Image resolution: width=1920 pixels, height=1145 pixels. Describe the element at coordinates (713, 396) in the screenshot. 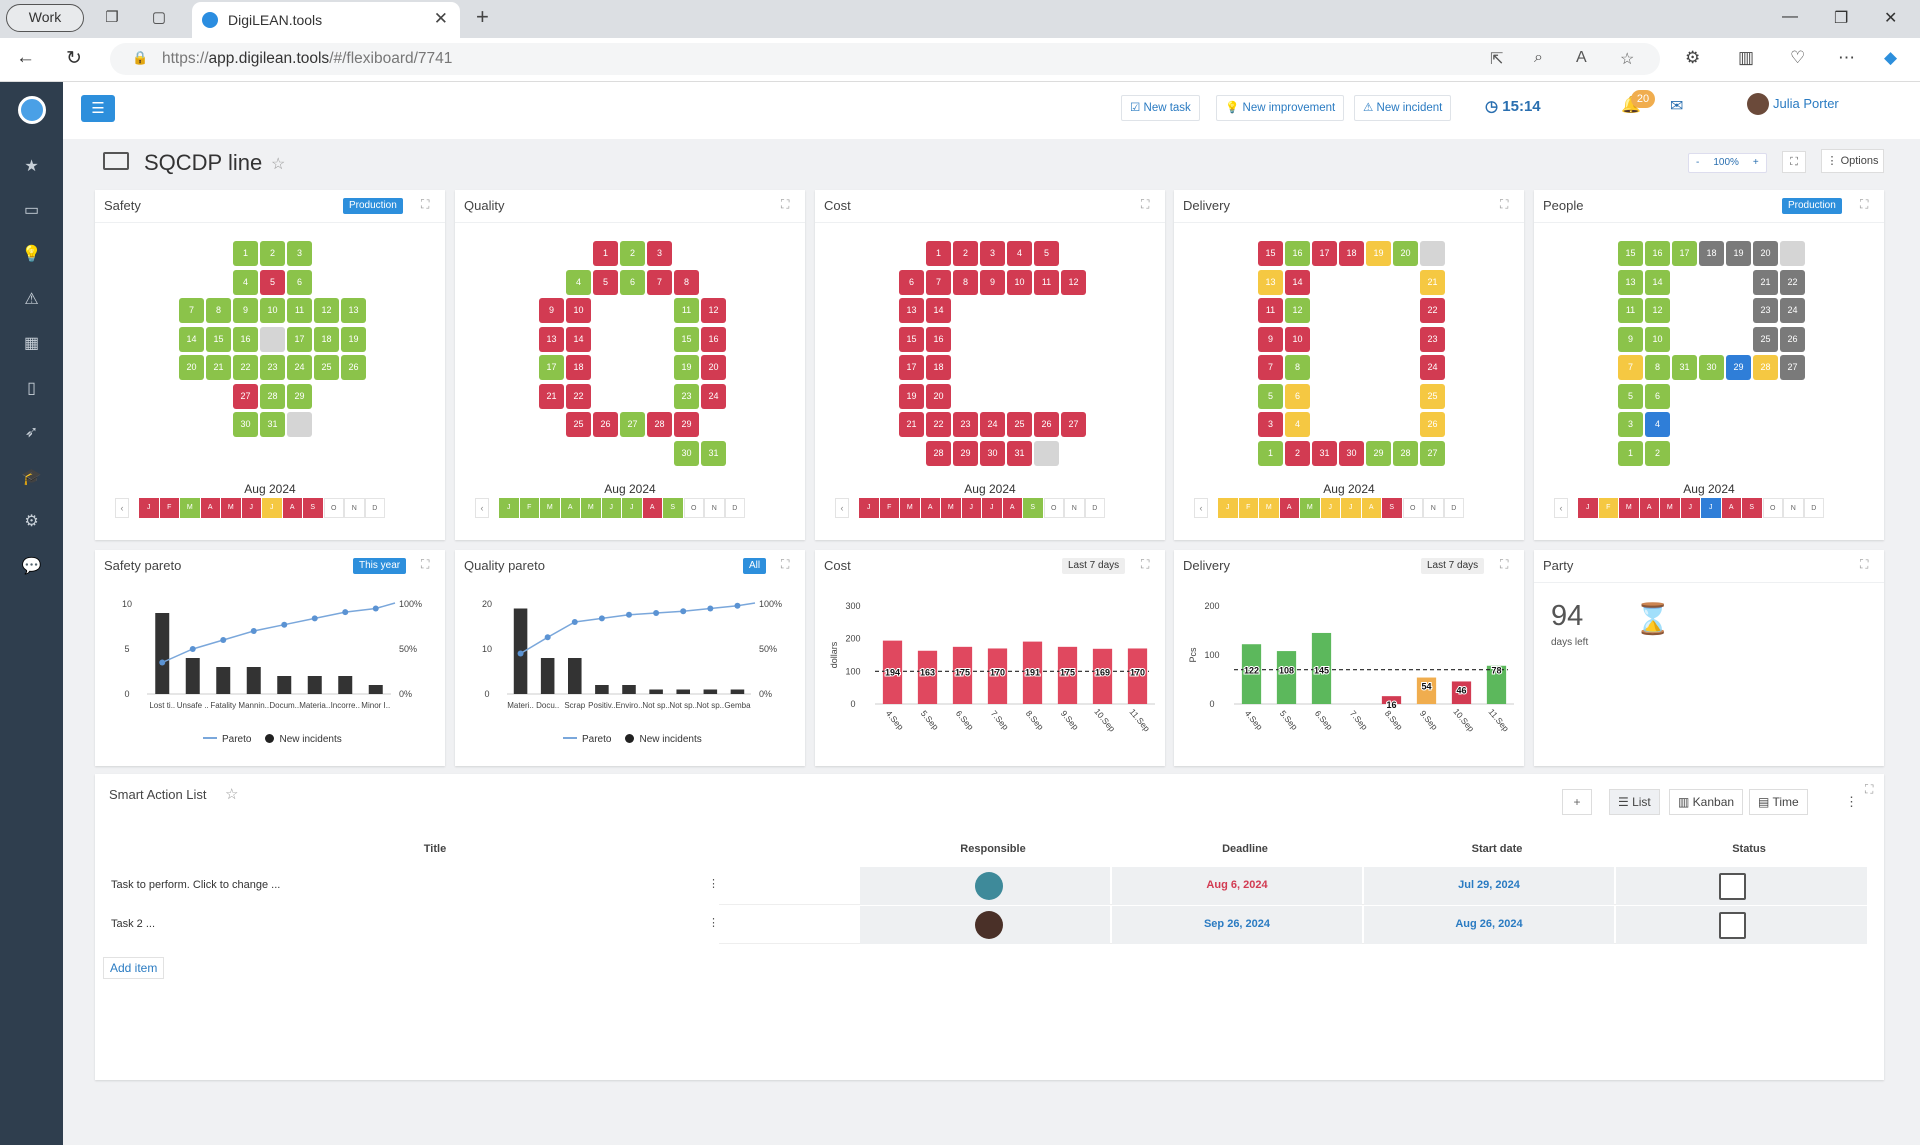

I see `day-cell: 24` at that location.